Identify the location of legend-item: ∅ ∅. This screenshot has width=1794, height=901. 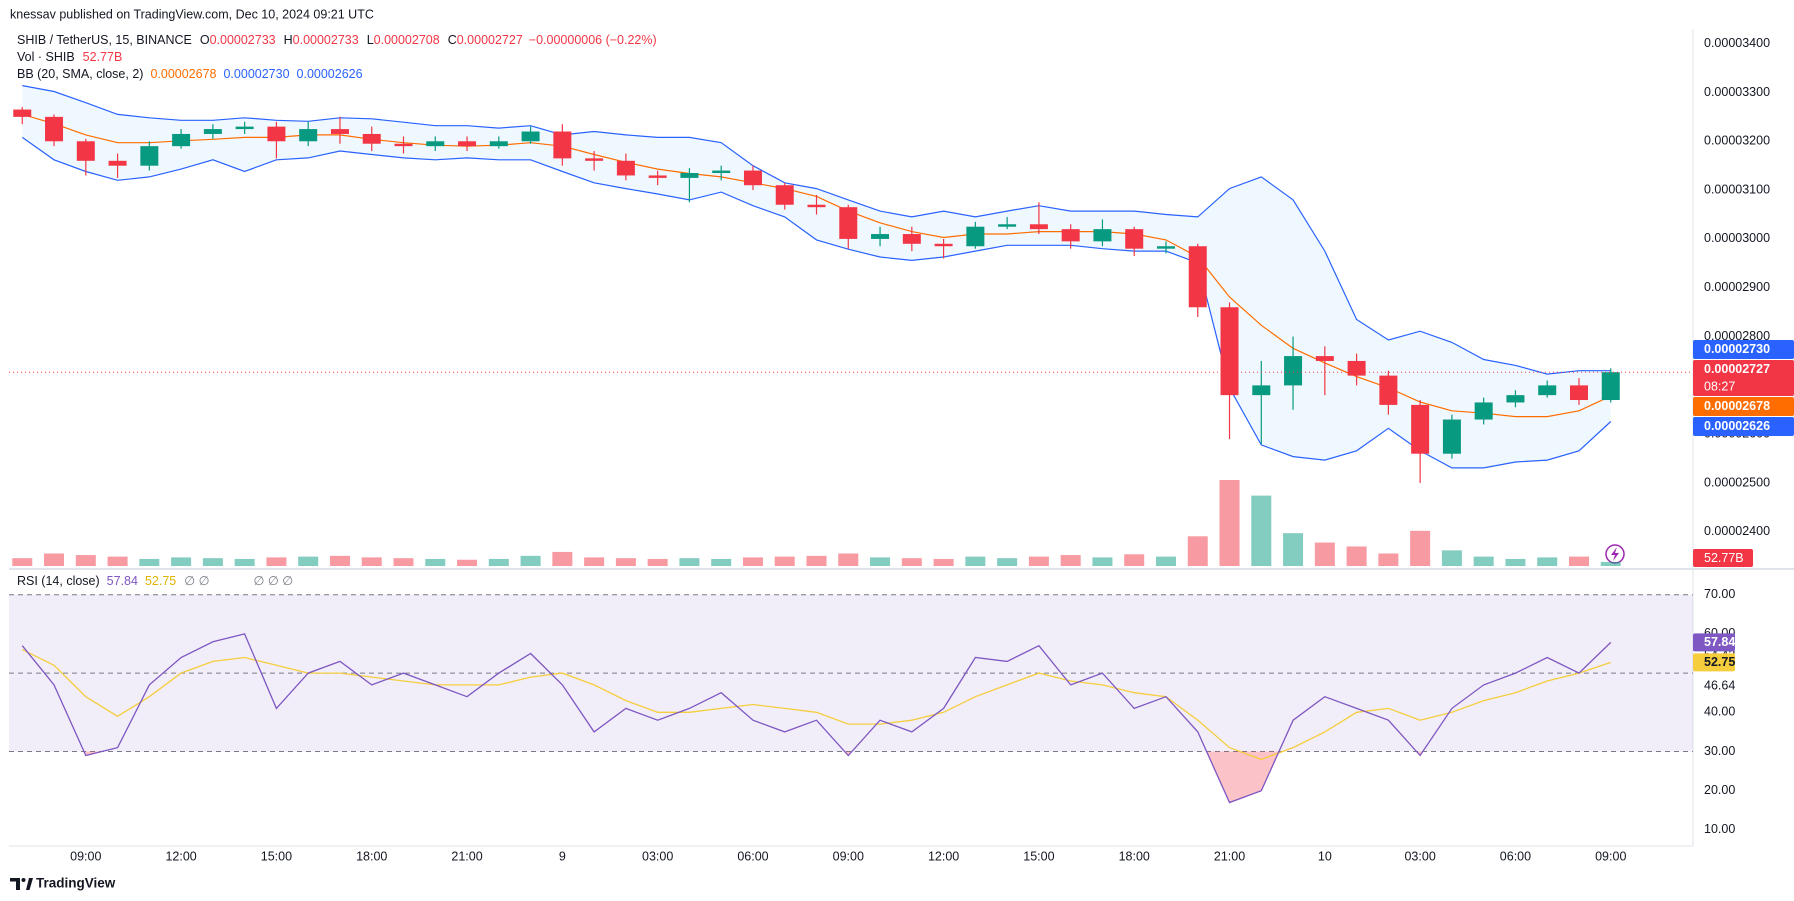
(196, 581).